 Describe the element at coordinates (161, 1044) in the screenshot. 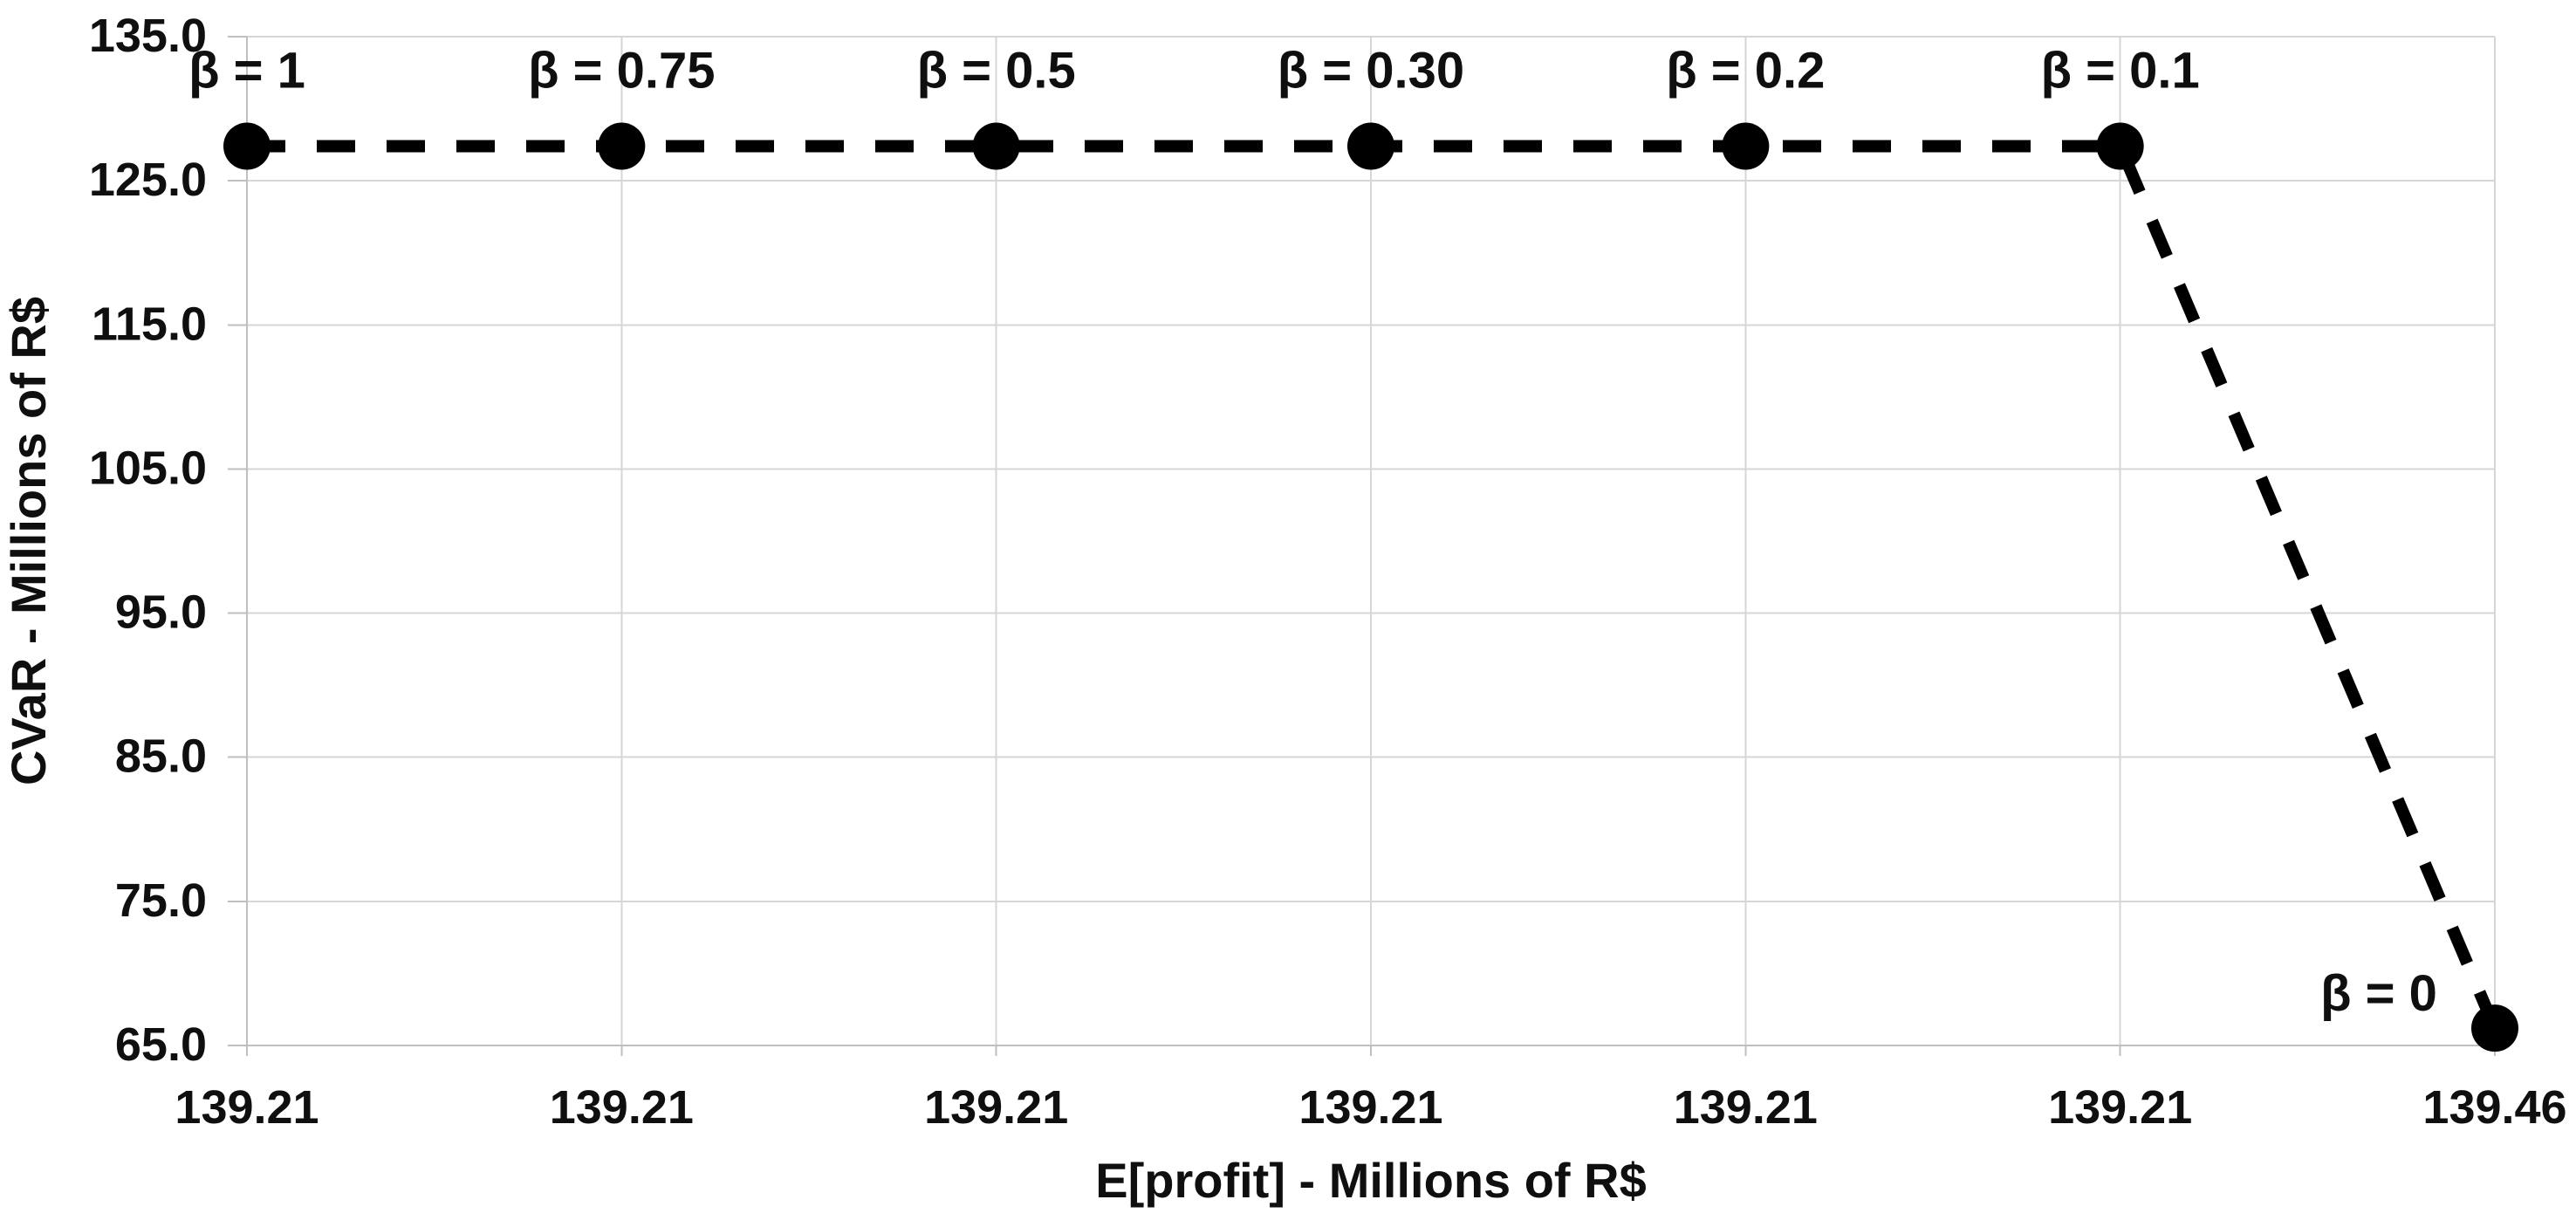

I see `y-tick-label: 65.0` at that location.